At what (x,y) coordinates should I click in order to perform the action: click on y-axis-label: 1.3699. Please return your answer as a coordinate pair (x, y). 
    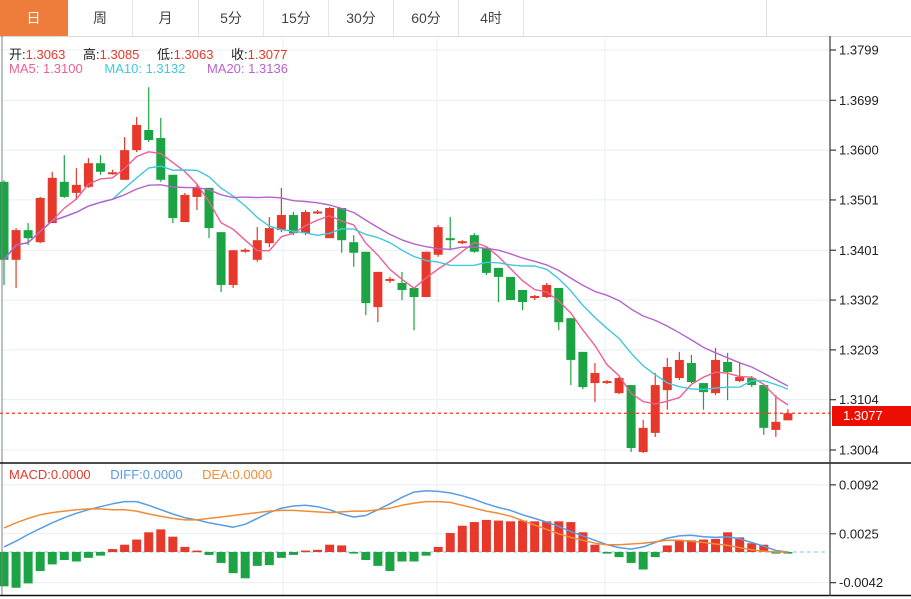
    Looking at the image, I should click on (859, 100).